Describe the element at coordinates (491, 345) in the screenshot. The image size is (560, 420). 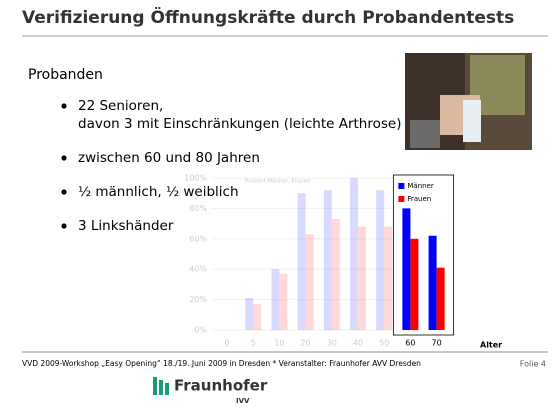
I see `x-axis-label: Alter` at that location.